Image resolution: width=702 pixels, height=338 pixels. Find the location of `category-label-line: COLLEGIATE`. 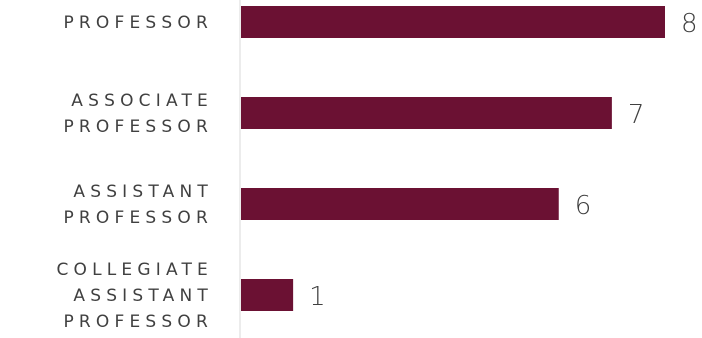

category-label-line: COLLEGIATE is located at coordinates (134, 270).